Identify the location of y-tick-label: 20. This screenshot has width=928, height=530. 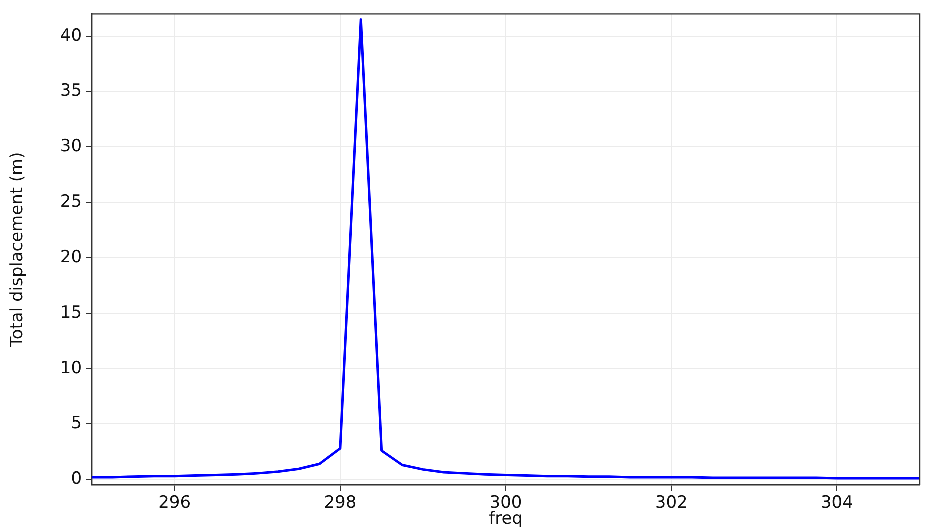
(71, 257).